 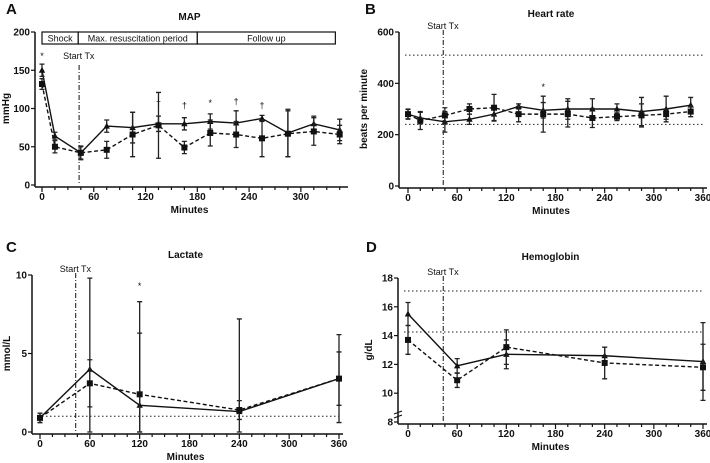 I want to click on panel-letter: A, so click(x=11, y=9).